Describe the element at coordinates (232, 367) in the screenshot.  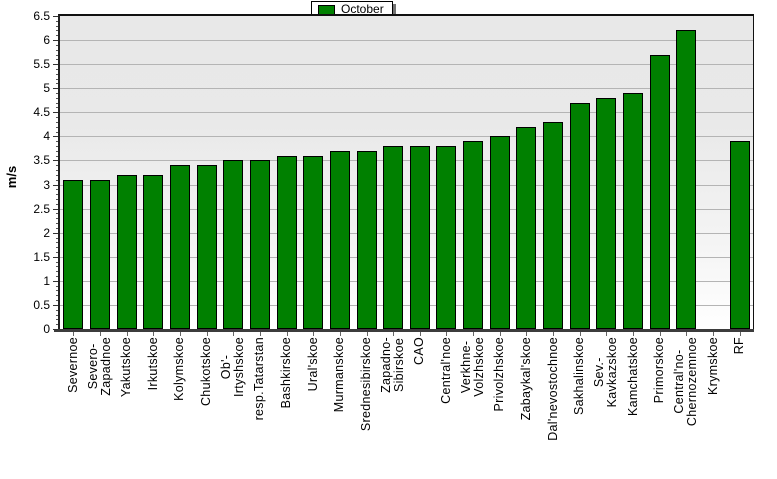
I see `x-tick-label-ob-irtyshskoe: Ob'- Irtyshskoe` at that location.